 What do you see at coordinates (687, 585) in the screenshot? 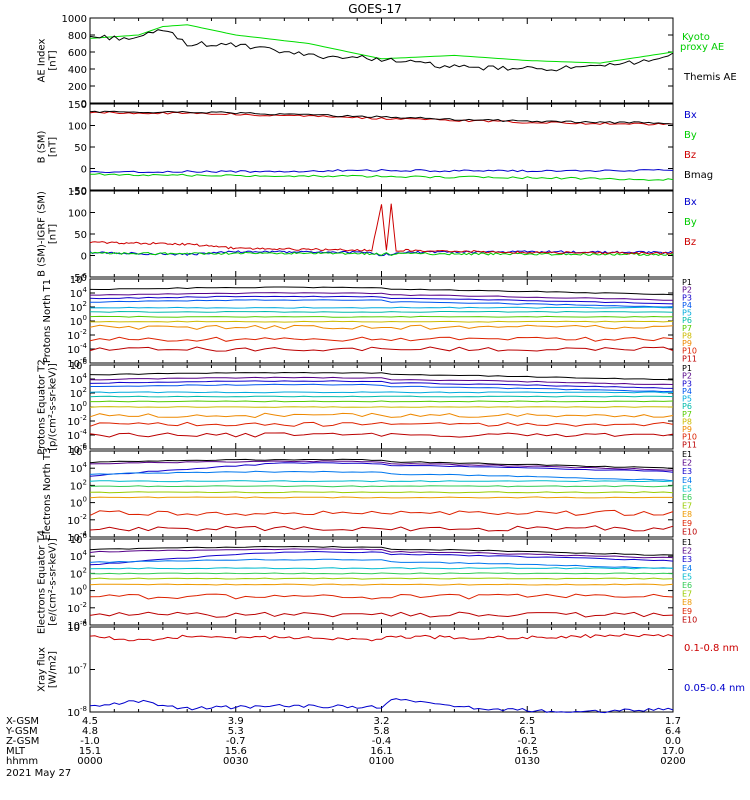
I see `legend-entry: E6` at bounding box center [687, 585].